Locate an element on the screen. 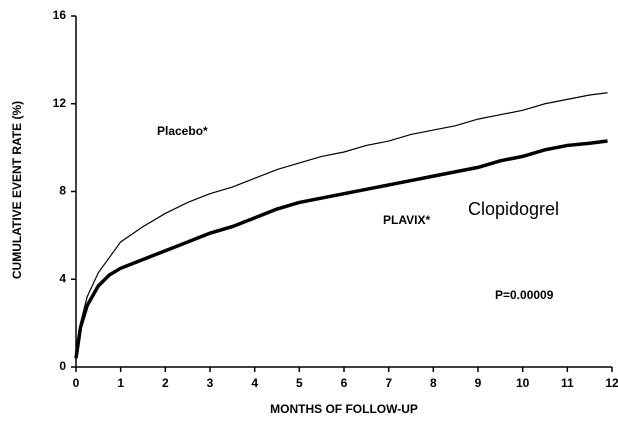 This screenshot has width=618, height=422. annotation: P=0.00009 is located at coordinates (524, 295).